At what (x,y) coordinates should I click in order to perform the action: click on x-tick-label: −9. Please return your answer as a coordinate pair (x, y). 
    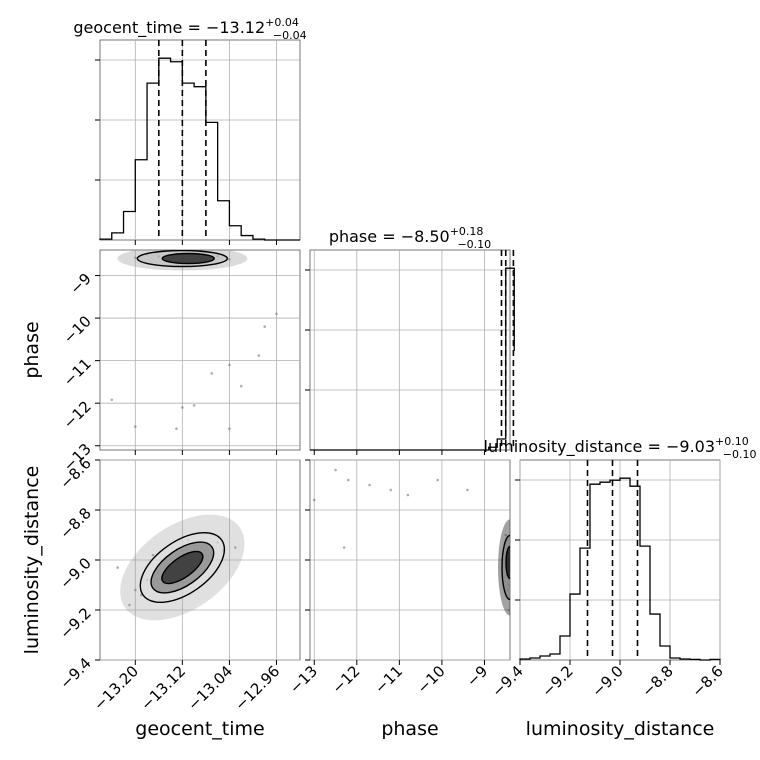
    Looking at the image, I should click on (477, 676).